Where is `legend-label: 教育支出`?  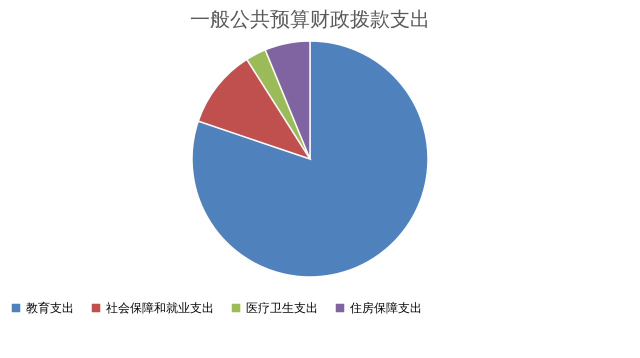 legend-label: 教育支出 is located at coordinates (50, 308).